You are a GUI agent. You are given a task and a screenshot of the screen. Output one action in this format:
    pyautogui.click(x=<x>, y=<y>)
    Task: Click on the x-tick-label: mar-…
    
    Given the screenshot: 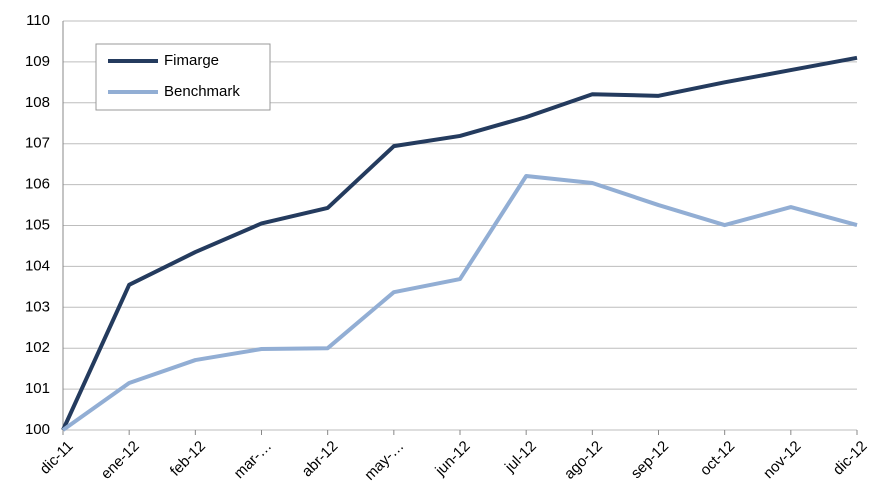 What is the action you would take?
    pyautogui.click(x=253, y=460)
    